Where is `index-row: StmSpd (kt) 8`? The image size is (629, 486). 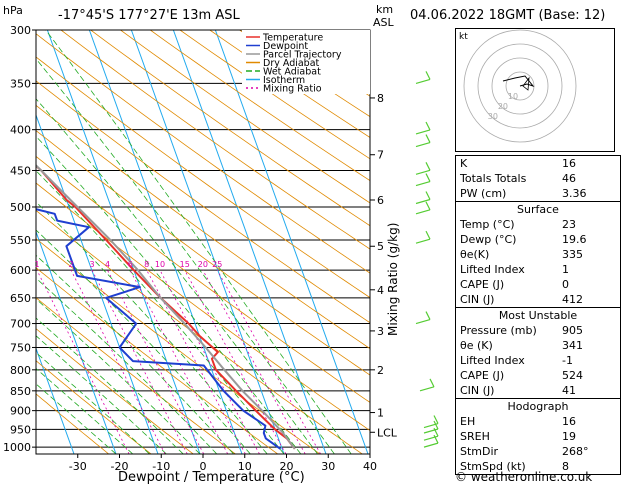 index-row: StmSpd (kt) 8 is located at coordinates (538, 466).